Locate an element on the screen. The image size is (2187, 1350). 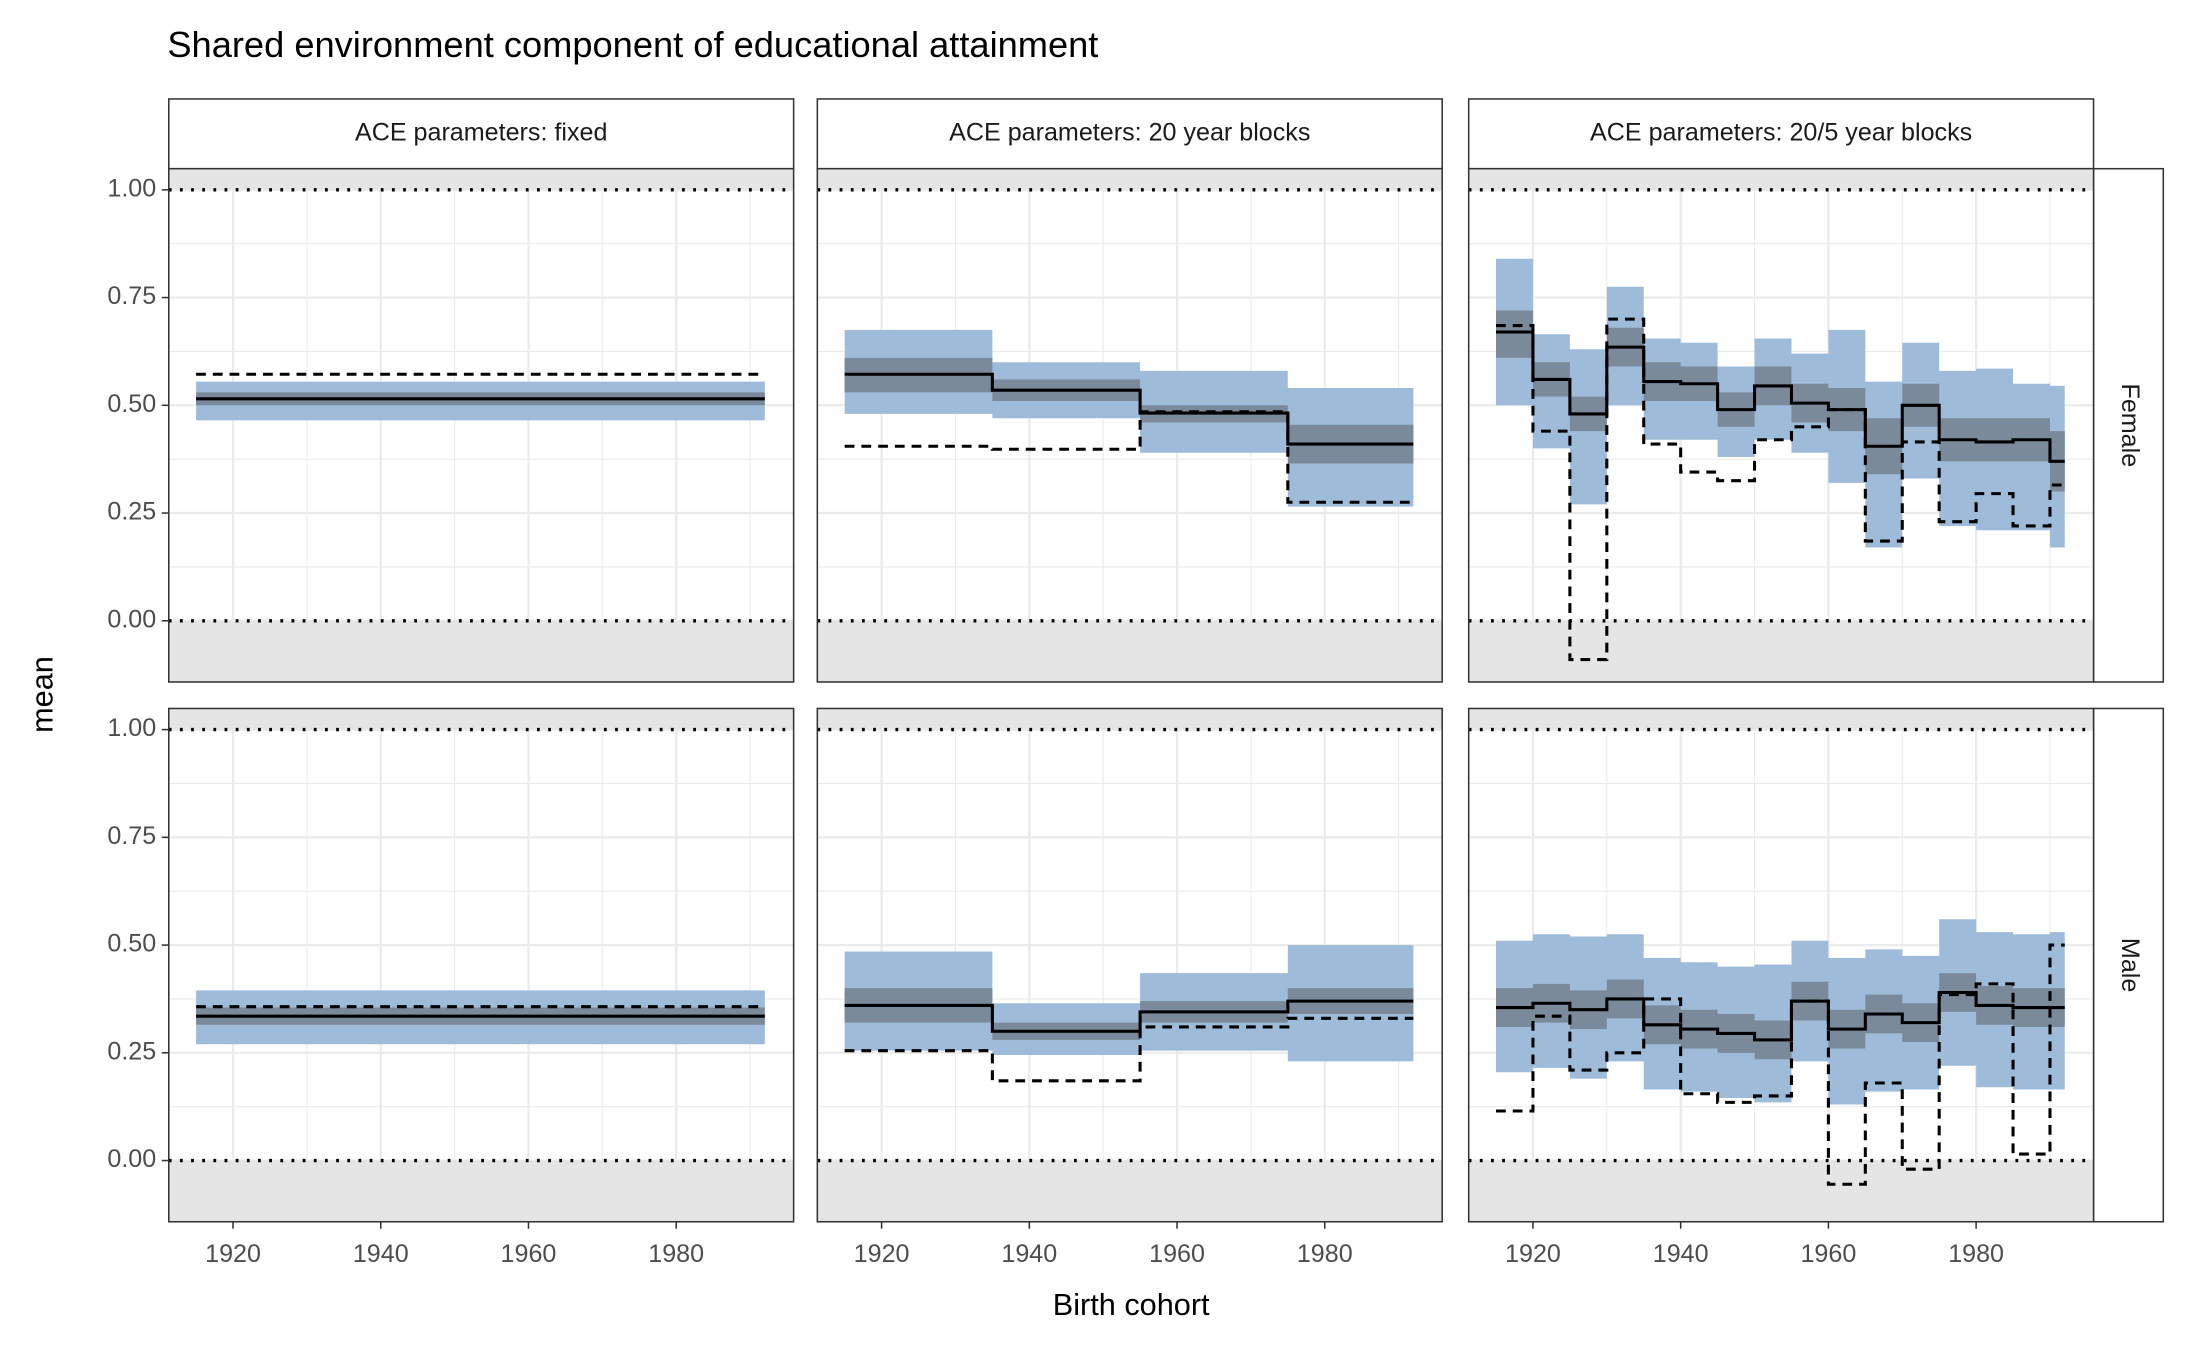
row-strip-label: Female is located at coordinates (2130, 425).